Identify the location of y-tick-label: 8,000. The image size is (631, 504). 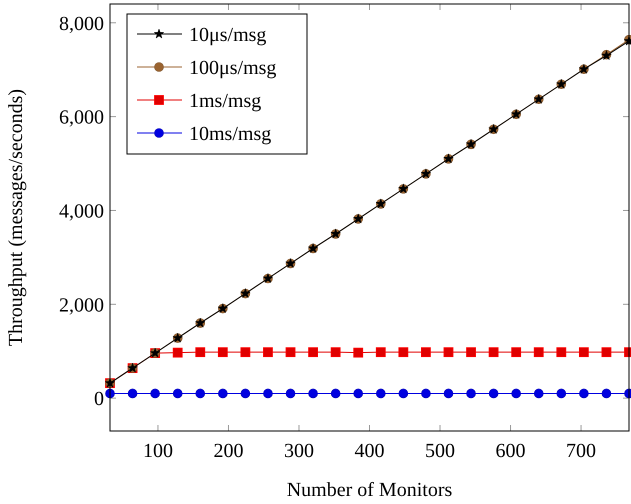
(81, 23).